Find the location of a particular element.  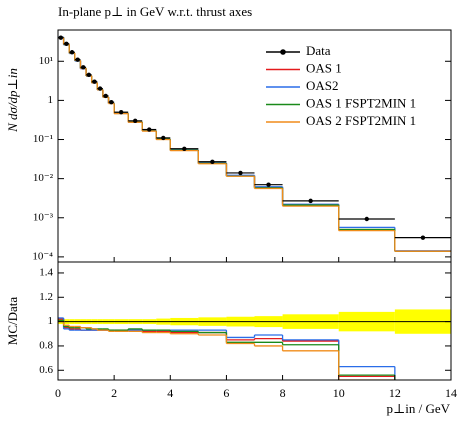

x-tick-label: 14 is located at coordinates (451, 393).